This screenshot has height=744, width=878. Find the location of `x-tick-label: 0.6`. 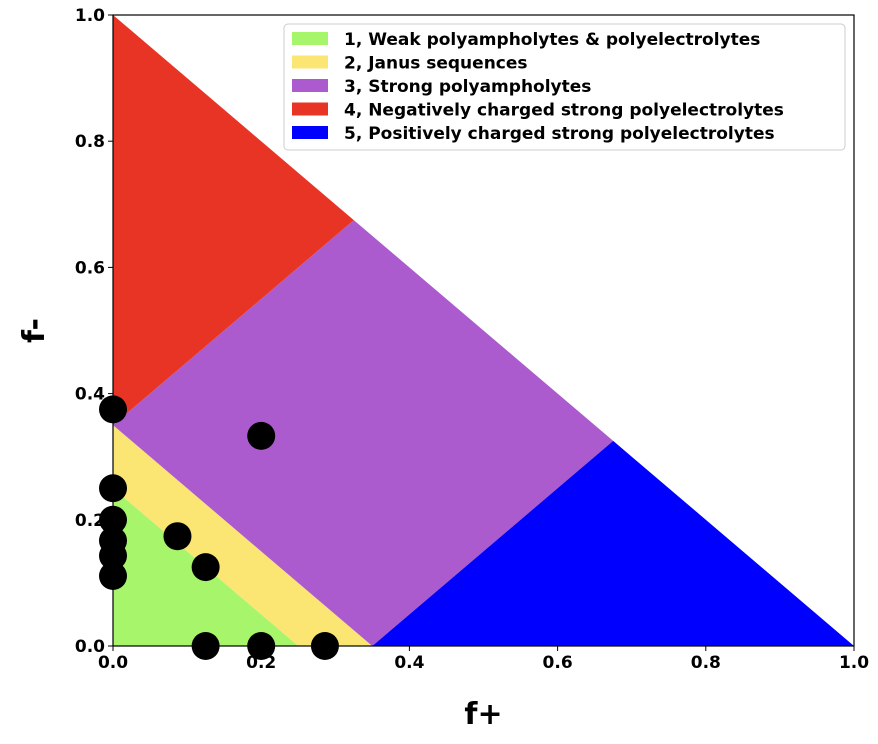

x-tick-label: 0.6 is located at coordinates (558, 663).